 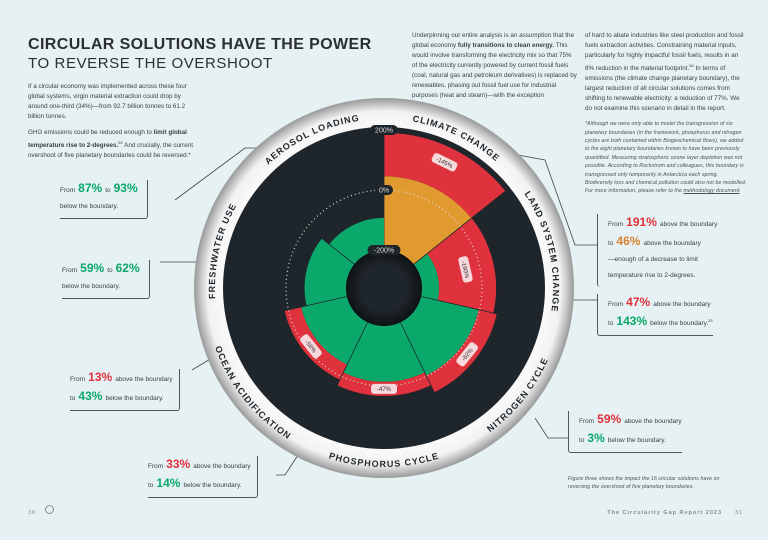 What do you see at coordinates (90, 396) in the screenshot?
I see `value-after: 43%` at bounding box center [90, 396].